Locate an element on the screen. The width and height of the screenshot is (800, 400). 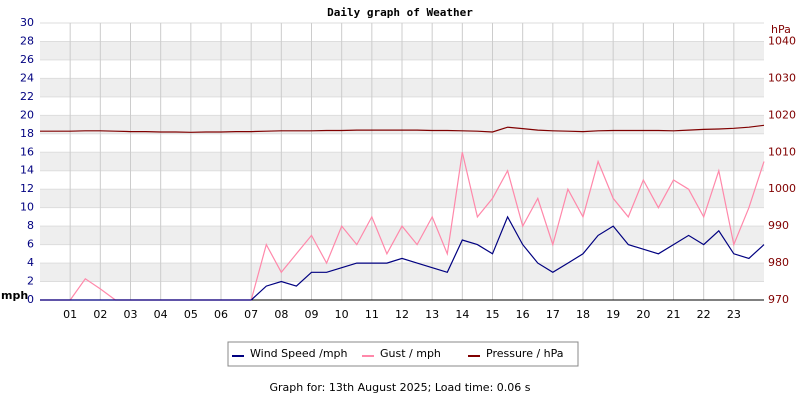
legend-label: Gust / mph is located at coordinates (410, 353).